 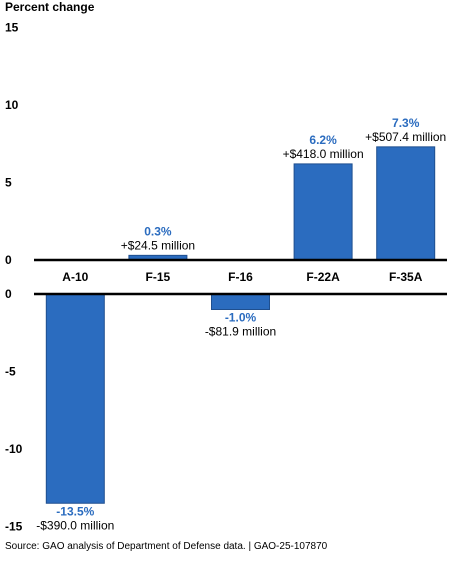 I want to click on percent-label: 7.3%, so click(x=406, y=123).